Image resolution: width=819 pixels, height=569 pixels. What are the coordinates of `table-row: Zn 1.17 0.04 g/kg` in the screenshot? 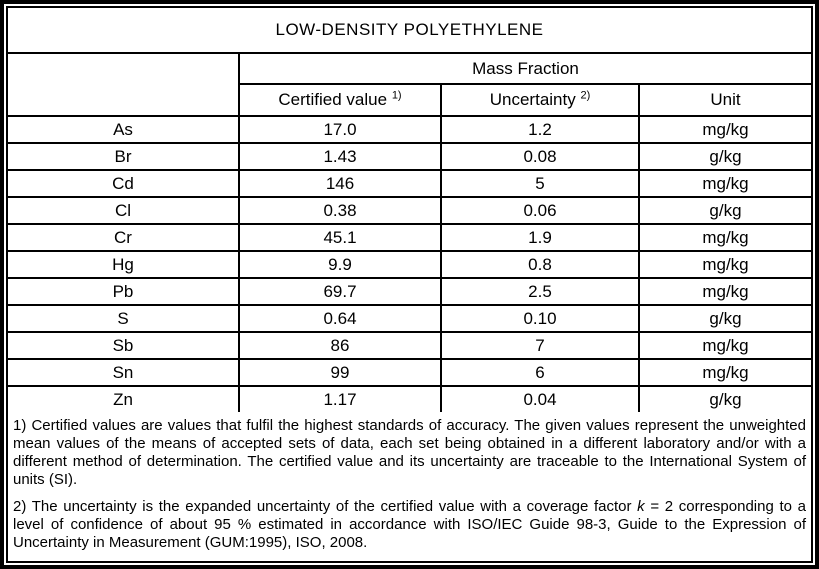 It's located at (409, 399).